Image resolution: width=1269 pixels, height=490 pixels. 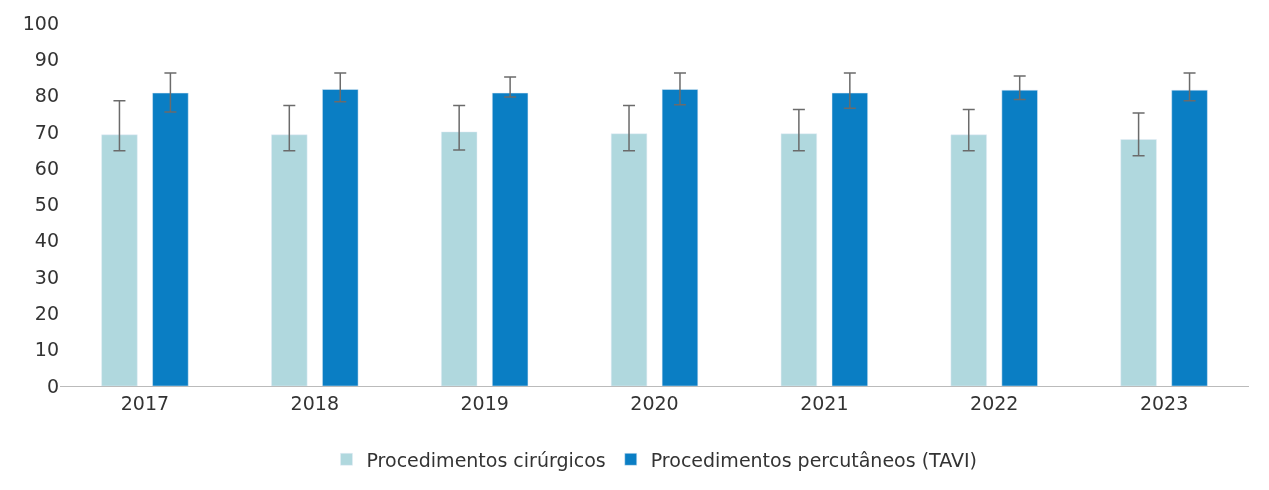 What do you see at coordinates (46, 95) in the screenshot?
I see `y-tick-label: 80` at bounding box center [46, 95].